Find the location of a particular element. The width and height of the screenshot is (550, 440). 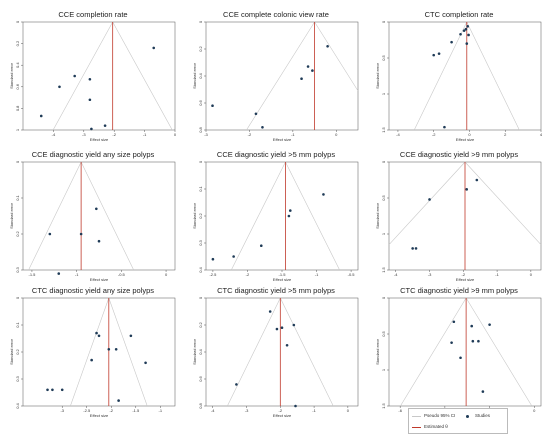

y-tick-label: 1.5 is located at coordinates (383, 405).